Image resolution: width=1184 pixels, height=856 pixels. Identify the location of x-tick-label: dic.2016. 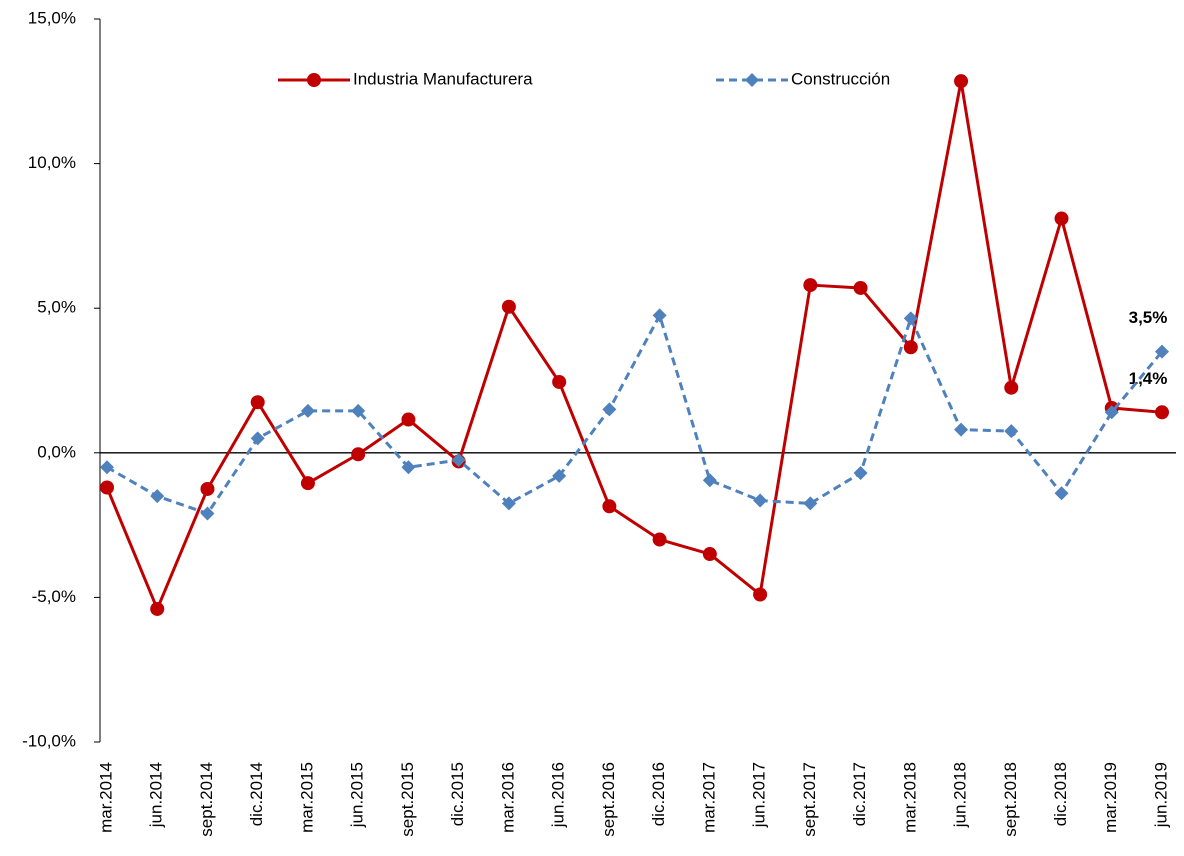
(658, 794).